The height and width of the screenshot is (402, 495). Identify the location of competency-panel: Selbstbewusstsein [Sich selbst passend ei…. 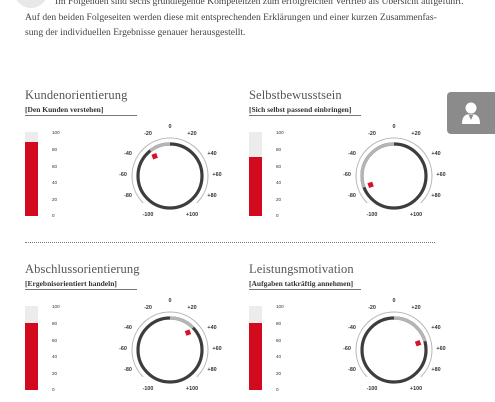
(349, 158).